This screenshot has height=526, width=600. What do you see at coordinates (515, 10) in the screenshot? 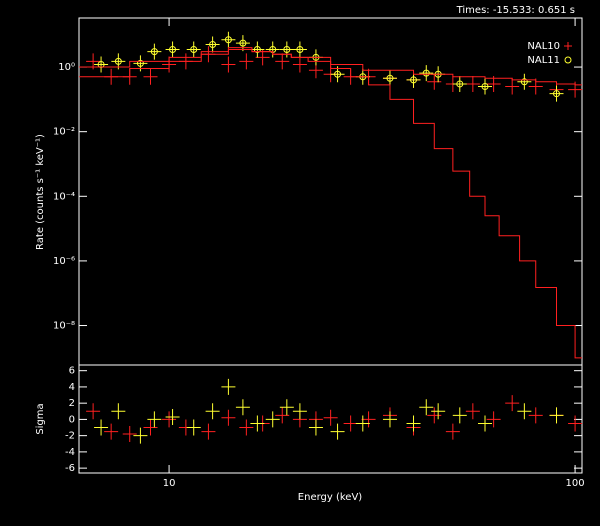
I see `chart-title: Times: -15.533: 0.651 s` at bounding box center [515, 10].